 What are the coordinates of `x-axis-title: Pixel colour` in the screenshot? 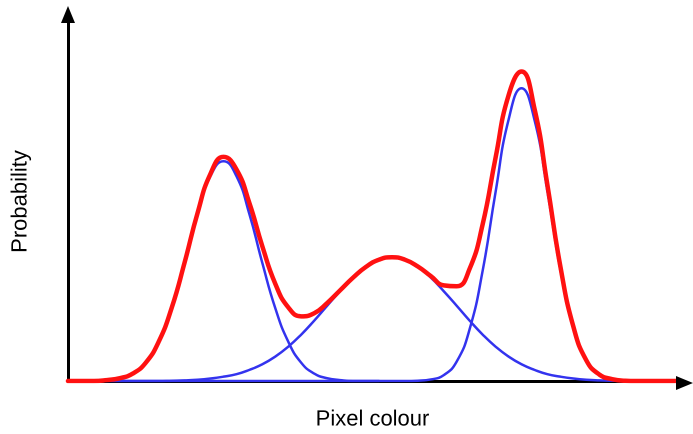 It's located at (373, 418).